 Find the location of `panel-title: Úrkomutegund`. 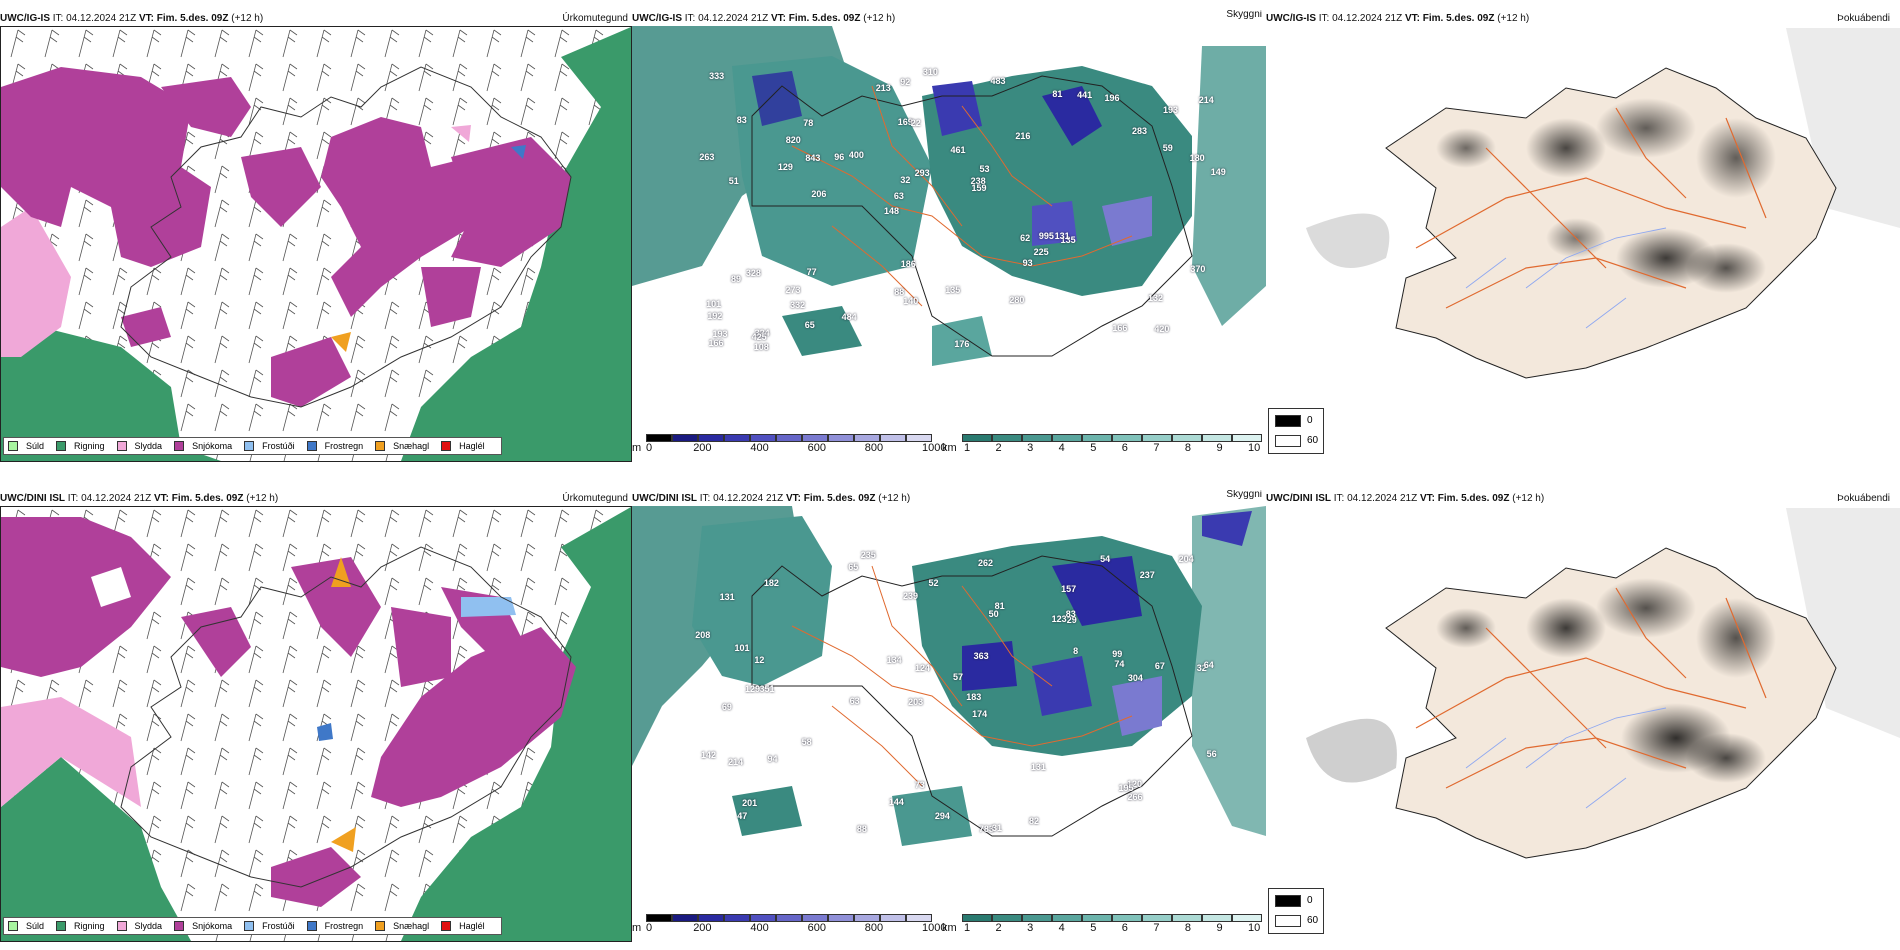

panel-title: Úrkomutegund is located at coordinates (595, 18).